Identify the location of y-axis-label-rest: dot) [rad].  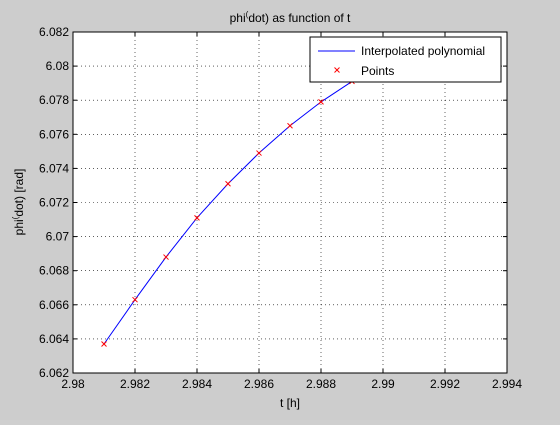
(19, 193).